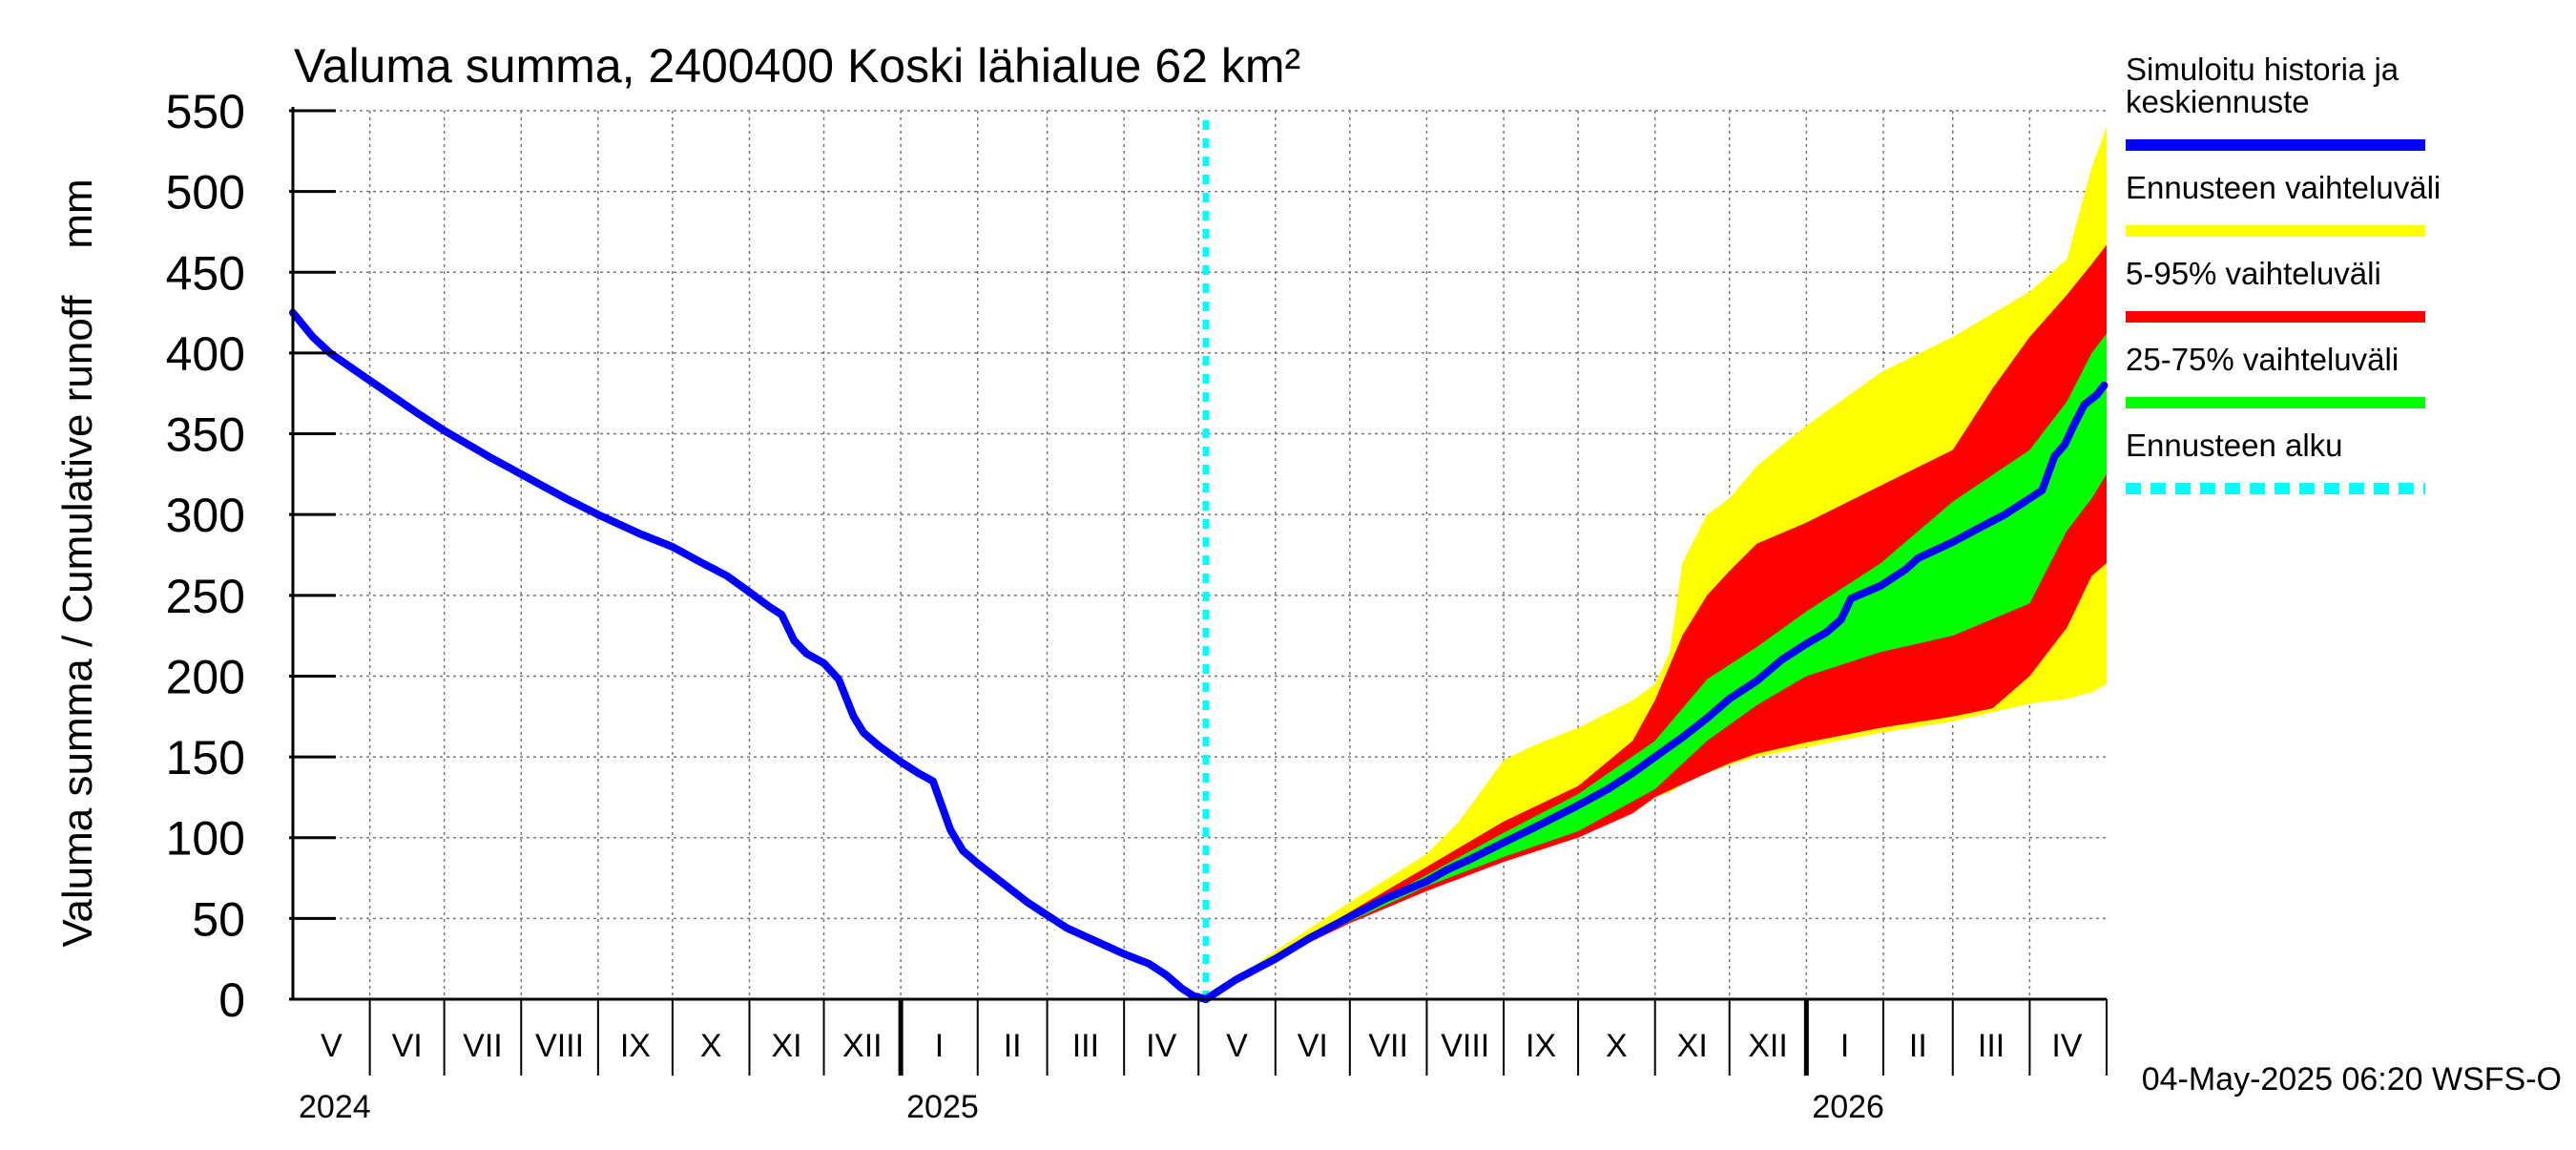 The image size is (2576, 1150). What do you see at coordinates (2234, 445) in the screenshot?
I see `legend-label-4-0: Ennusteen alku` at bounding box center [2234, 445].